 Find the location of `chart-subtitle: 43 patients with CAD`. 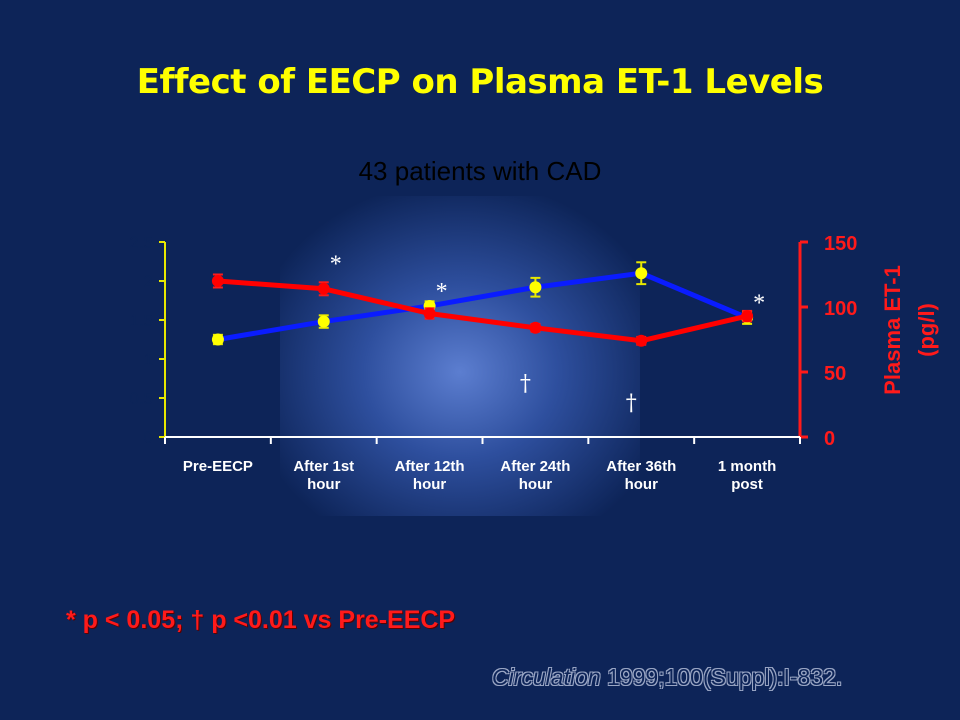

chart-subtitle: 43 patients with CAD is located at coordinates (480, 171).